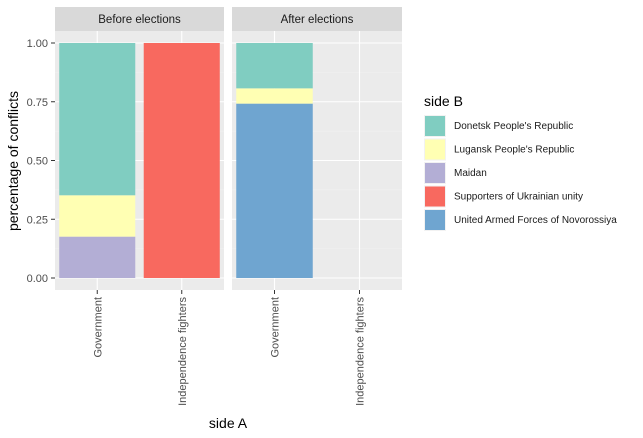 This screenshot has height=438, width=643. What do you see at coordinates (37, 279) in the screenshot?
I see `y-tick-label: 0.00` at bounding box center [37, 279].